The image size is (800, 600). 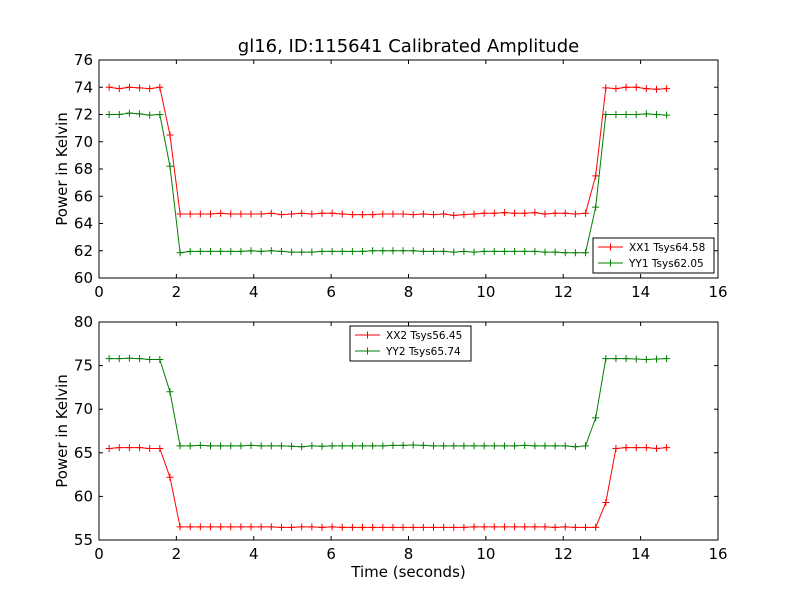 I want to click on x-tick-label: 6, so click(x=331, y=554).